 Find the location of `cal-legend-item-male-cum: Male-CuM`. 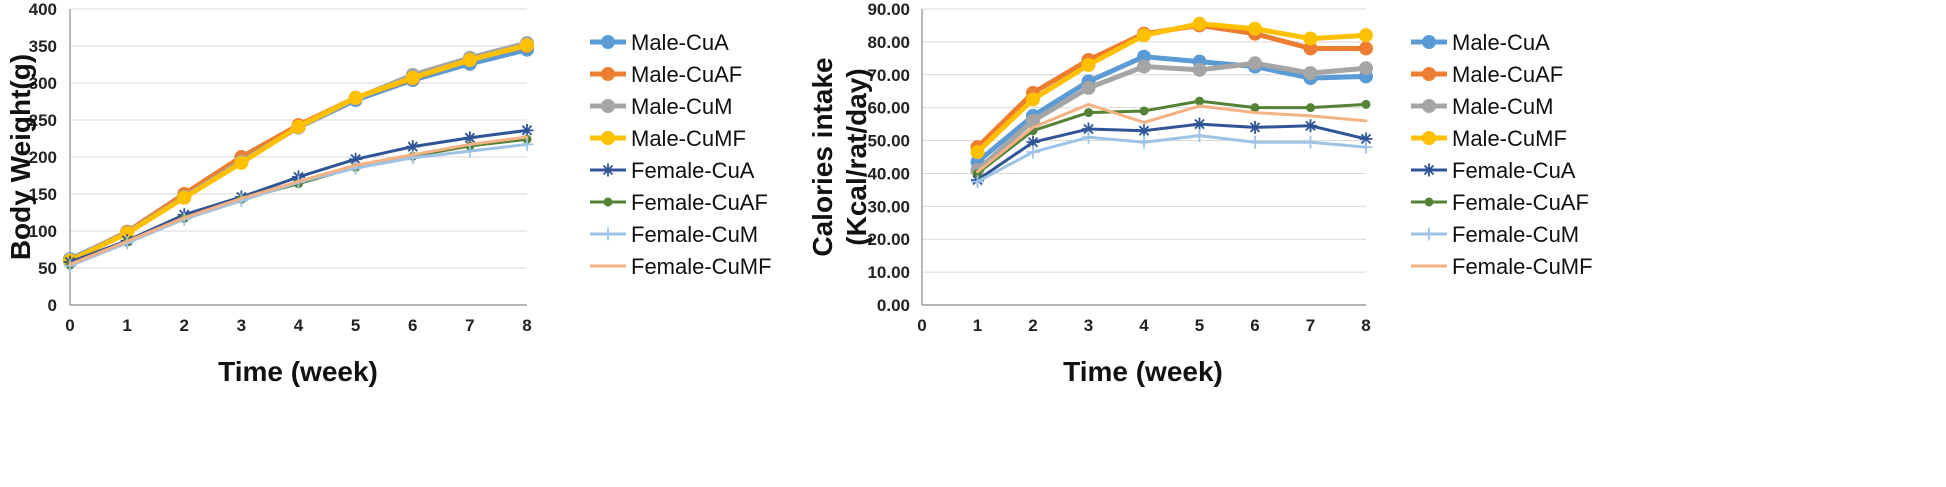

cal-legend-item-male-cum: Male-CuM is located at coordinates (1482, 106).